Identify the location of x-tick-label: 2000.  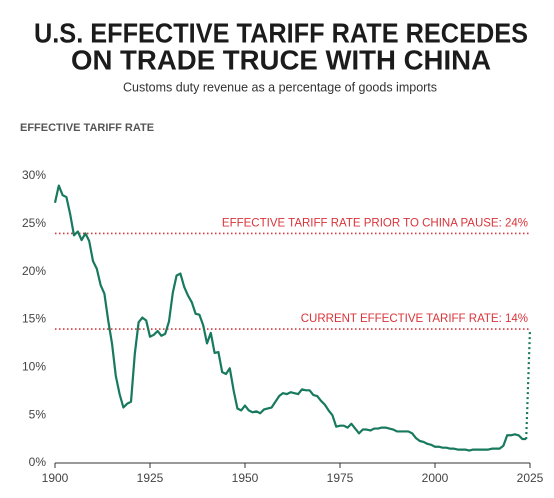
(435, 478).